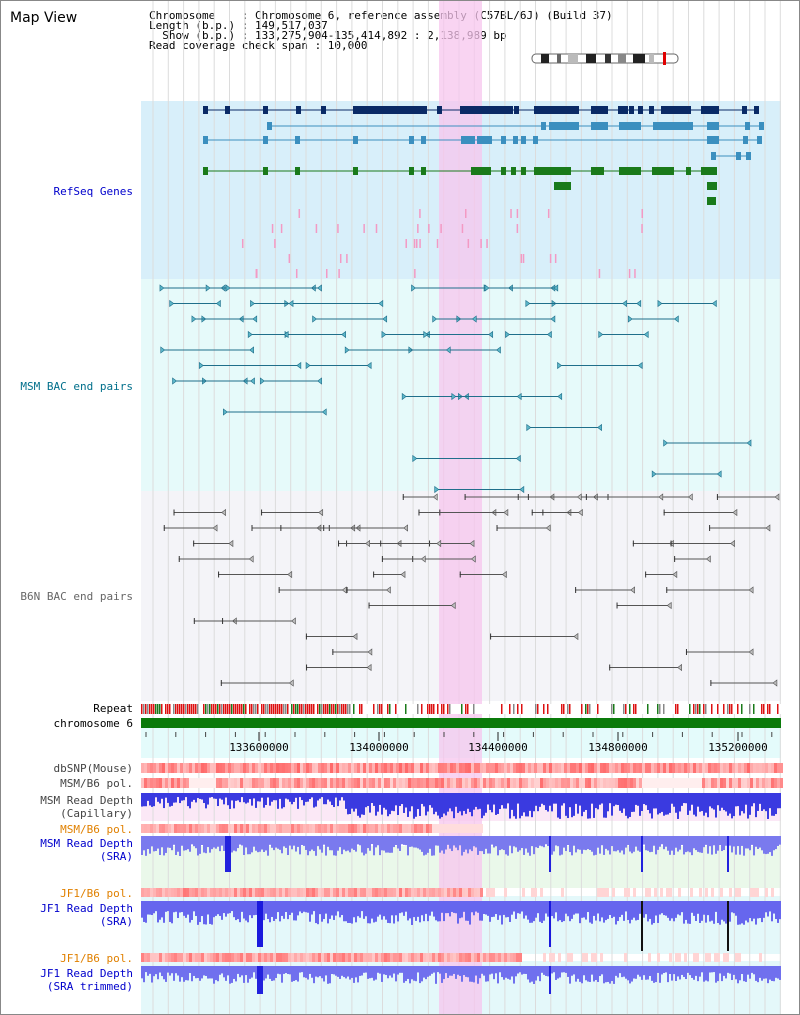 Image resolution: width=800 pixels, height=1015 pixels. Describe the element at coordinates (355, 636) in the screenshot. I see `bac-end-marker` at that location.